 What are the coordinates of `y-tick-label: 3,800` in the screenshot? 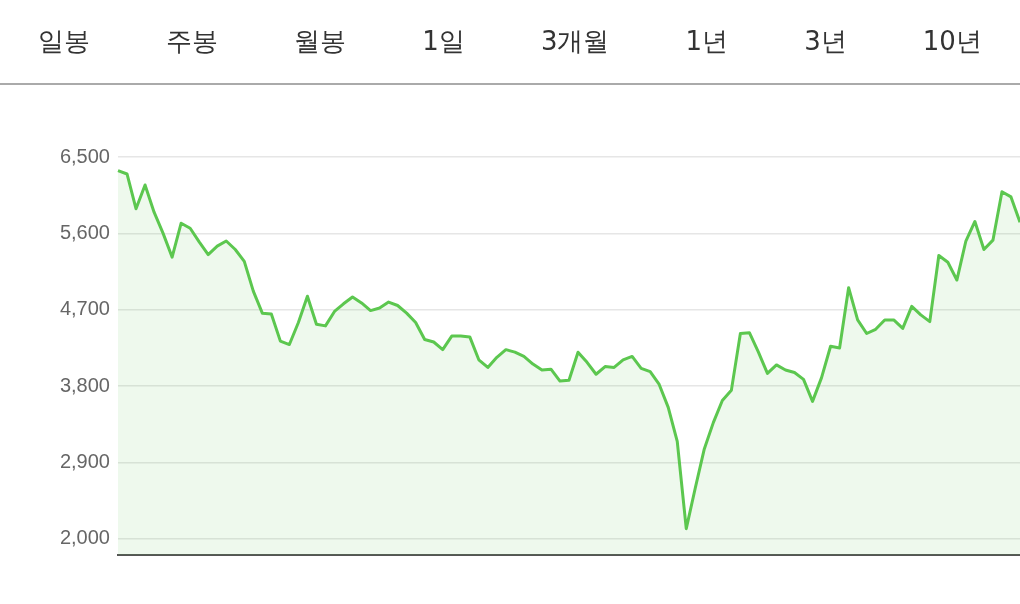 It's located at (84, 384).